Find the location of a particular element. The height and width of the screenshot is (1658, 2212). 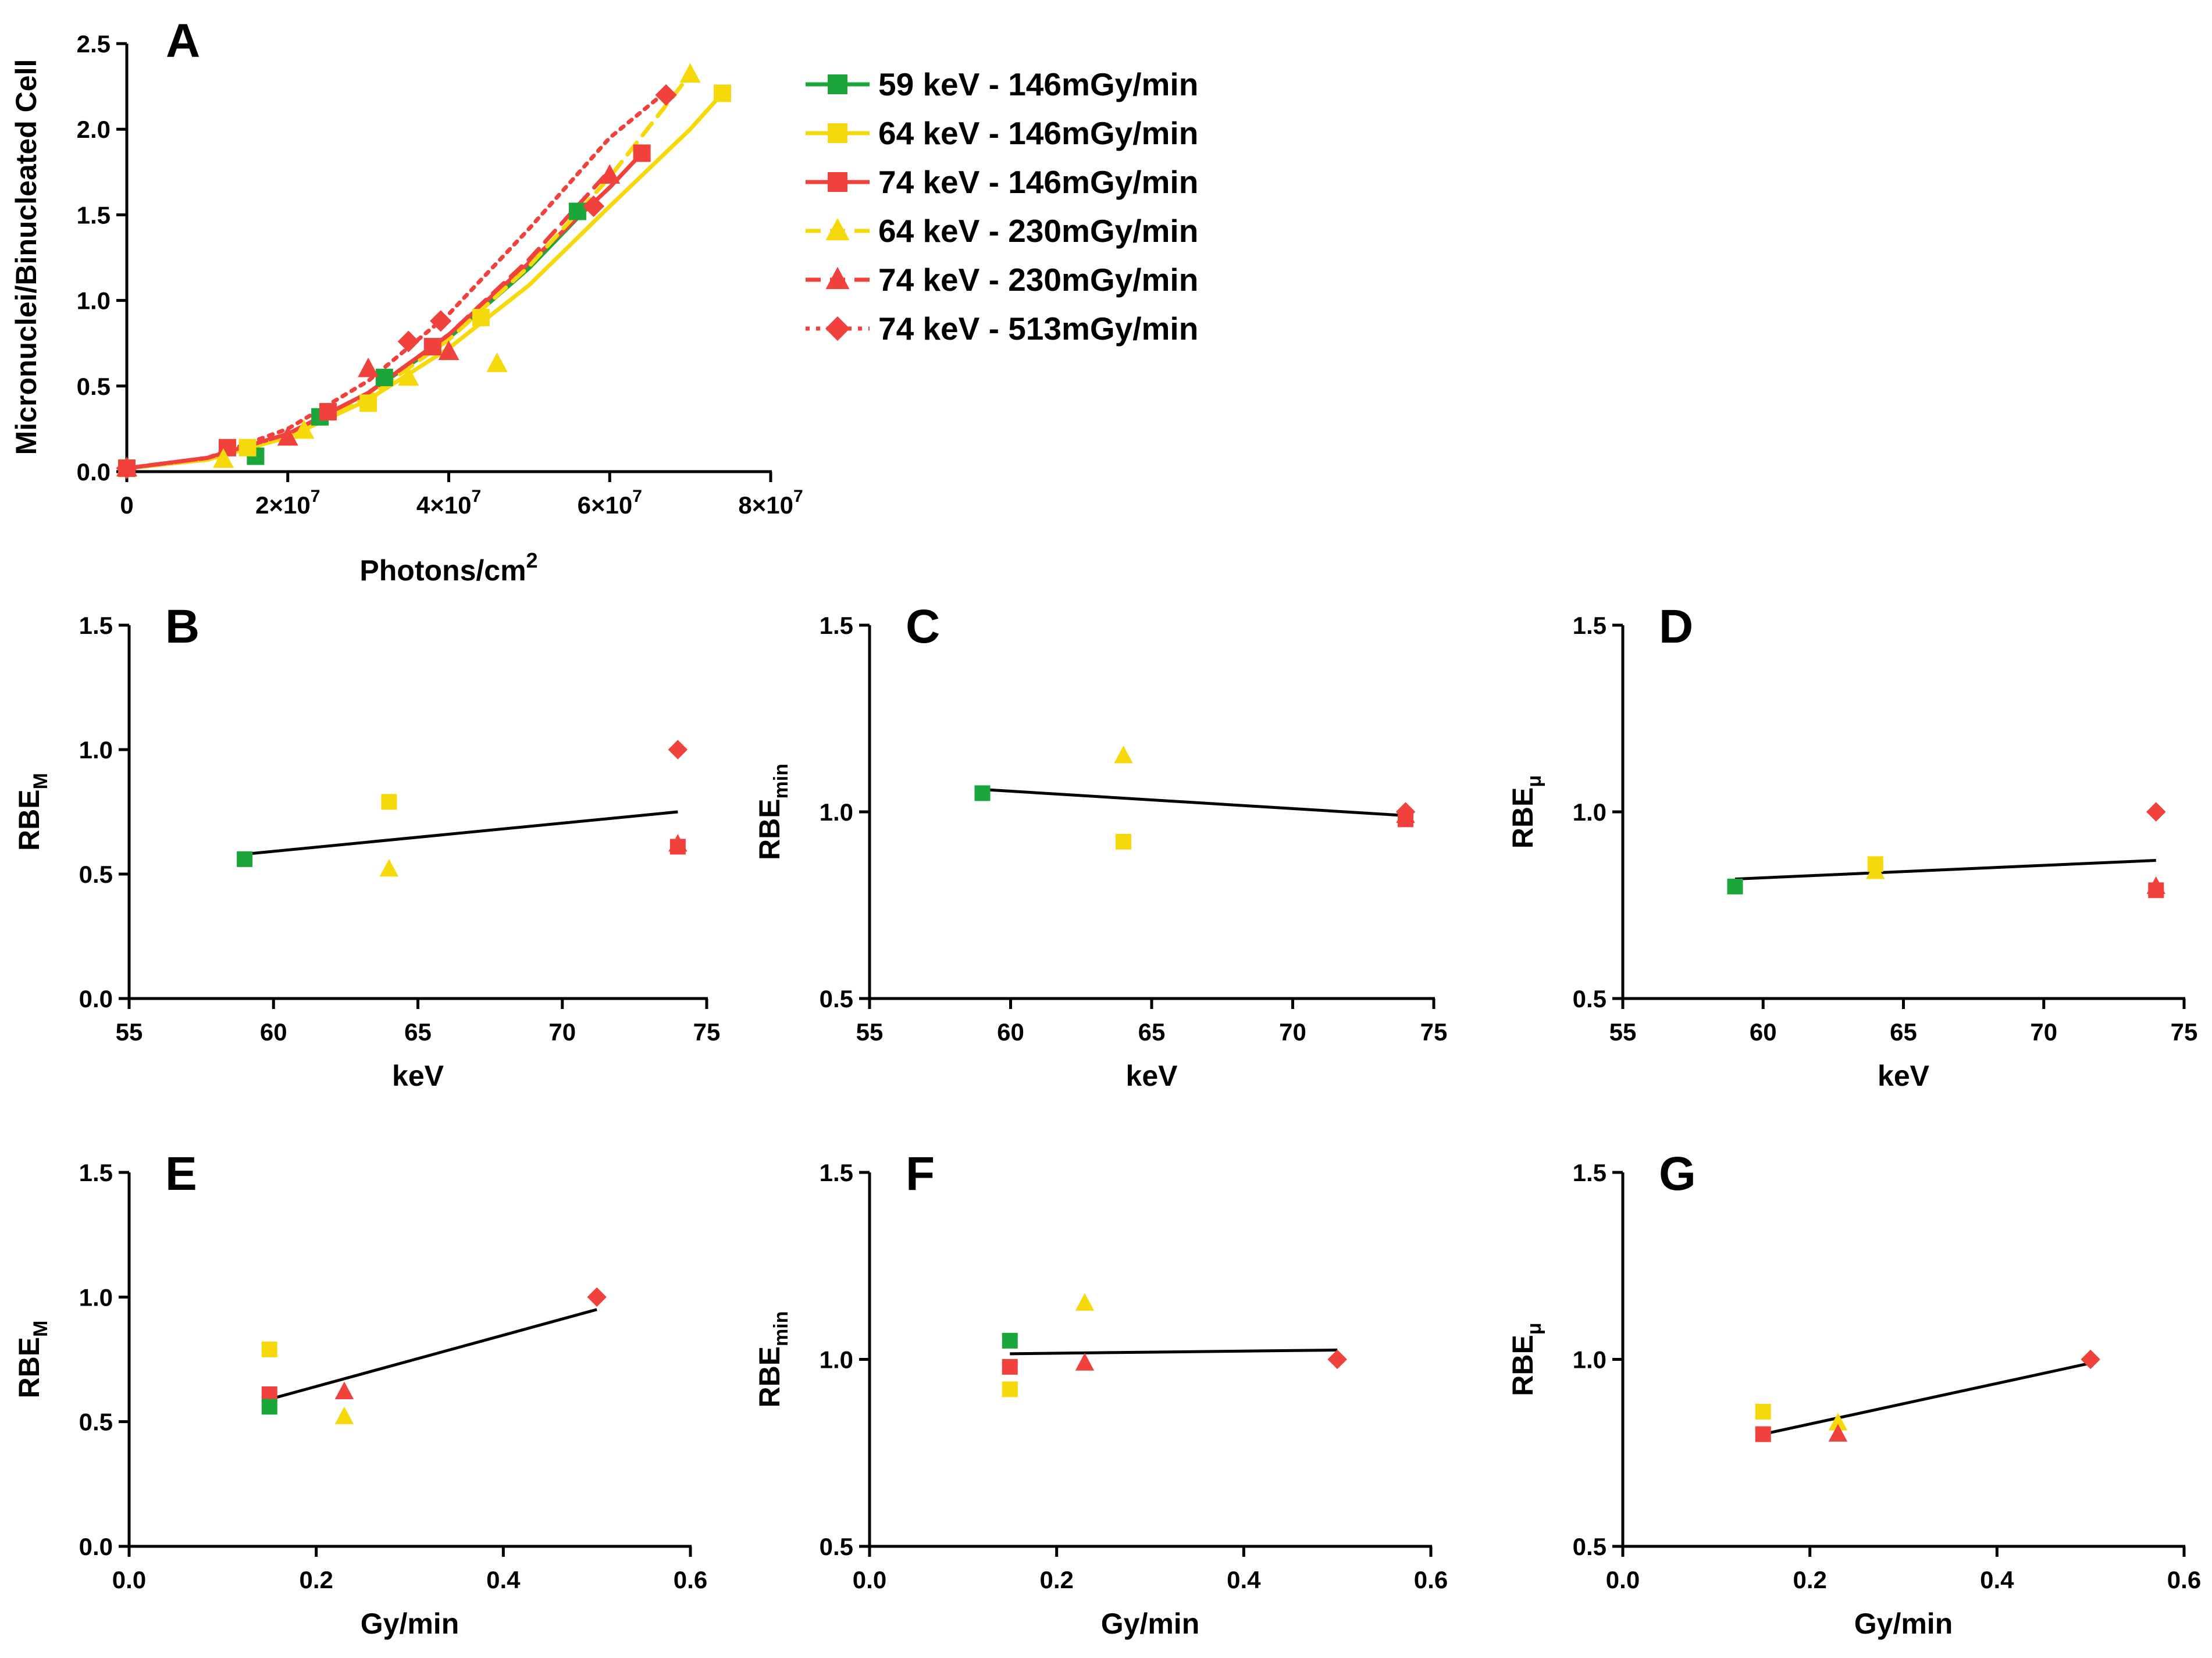

legend-label: 64 keV - 230mGy/min is located at coordinates (1038, 231).